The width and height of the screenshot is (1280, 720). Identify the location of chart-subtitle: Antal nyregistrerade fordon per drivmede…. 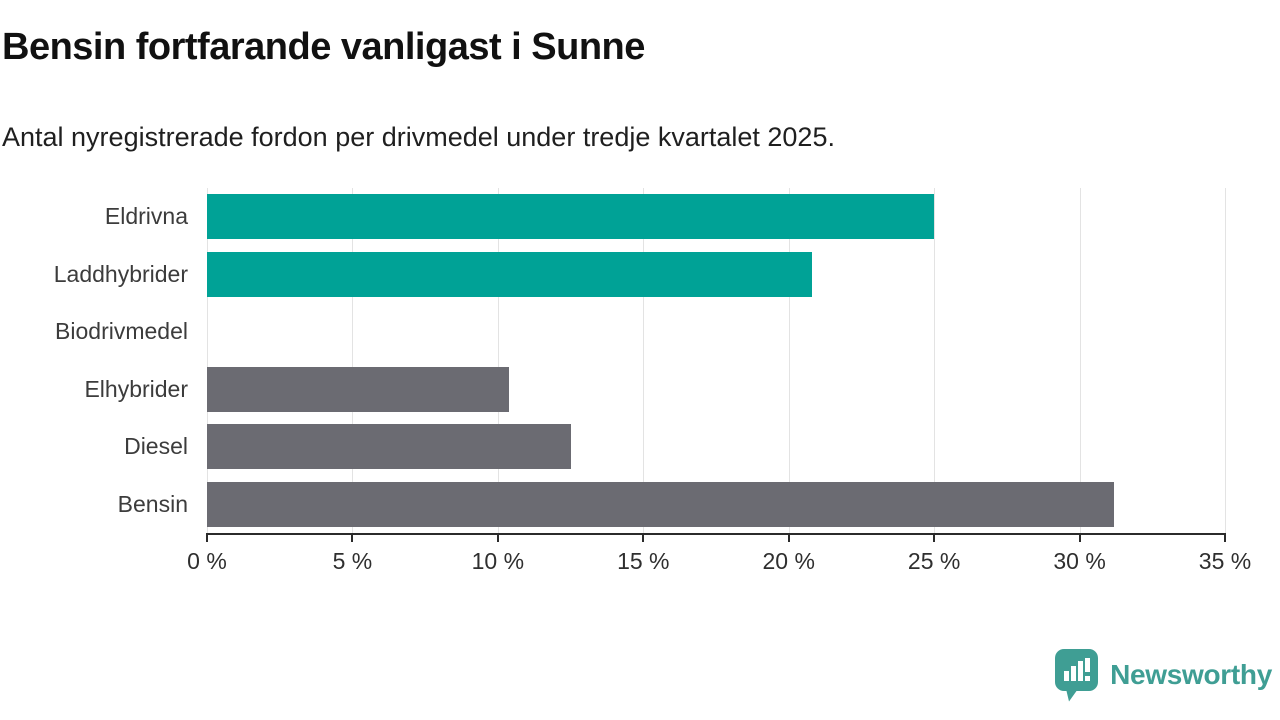
(418, 137).